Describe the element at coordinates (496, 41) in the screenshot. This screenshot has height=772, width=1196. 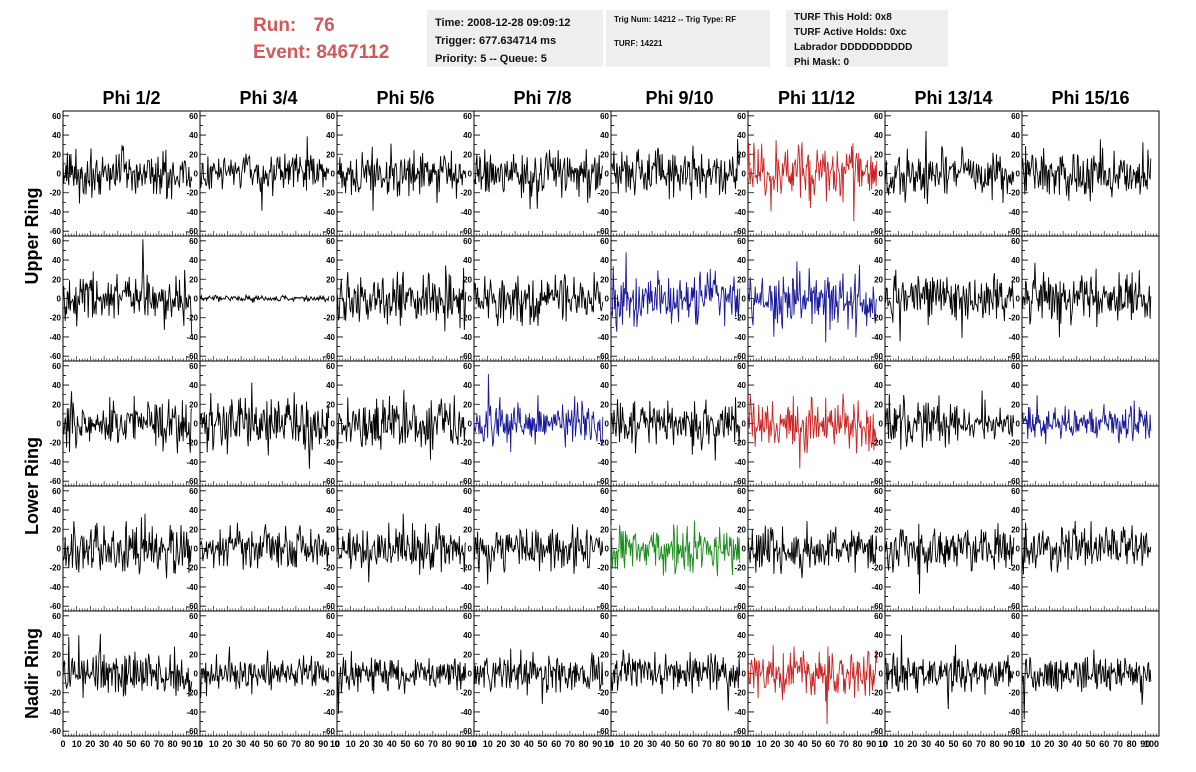
I see `trigger-line: Trigger: 677.634714 ms` at that location.